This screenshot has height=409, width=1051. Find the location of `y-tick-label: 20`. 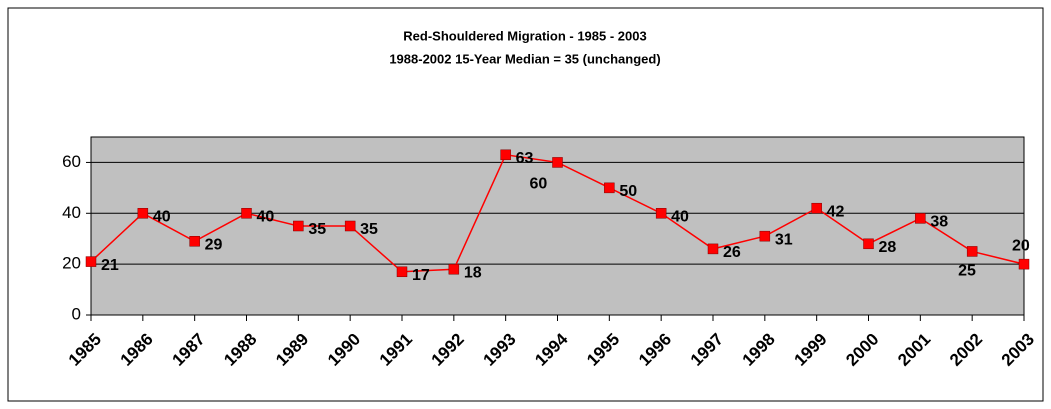

y-tick-label: 20 is located at coordinates (71, 263).